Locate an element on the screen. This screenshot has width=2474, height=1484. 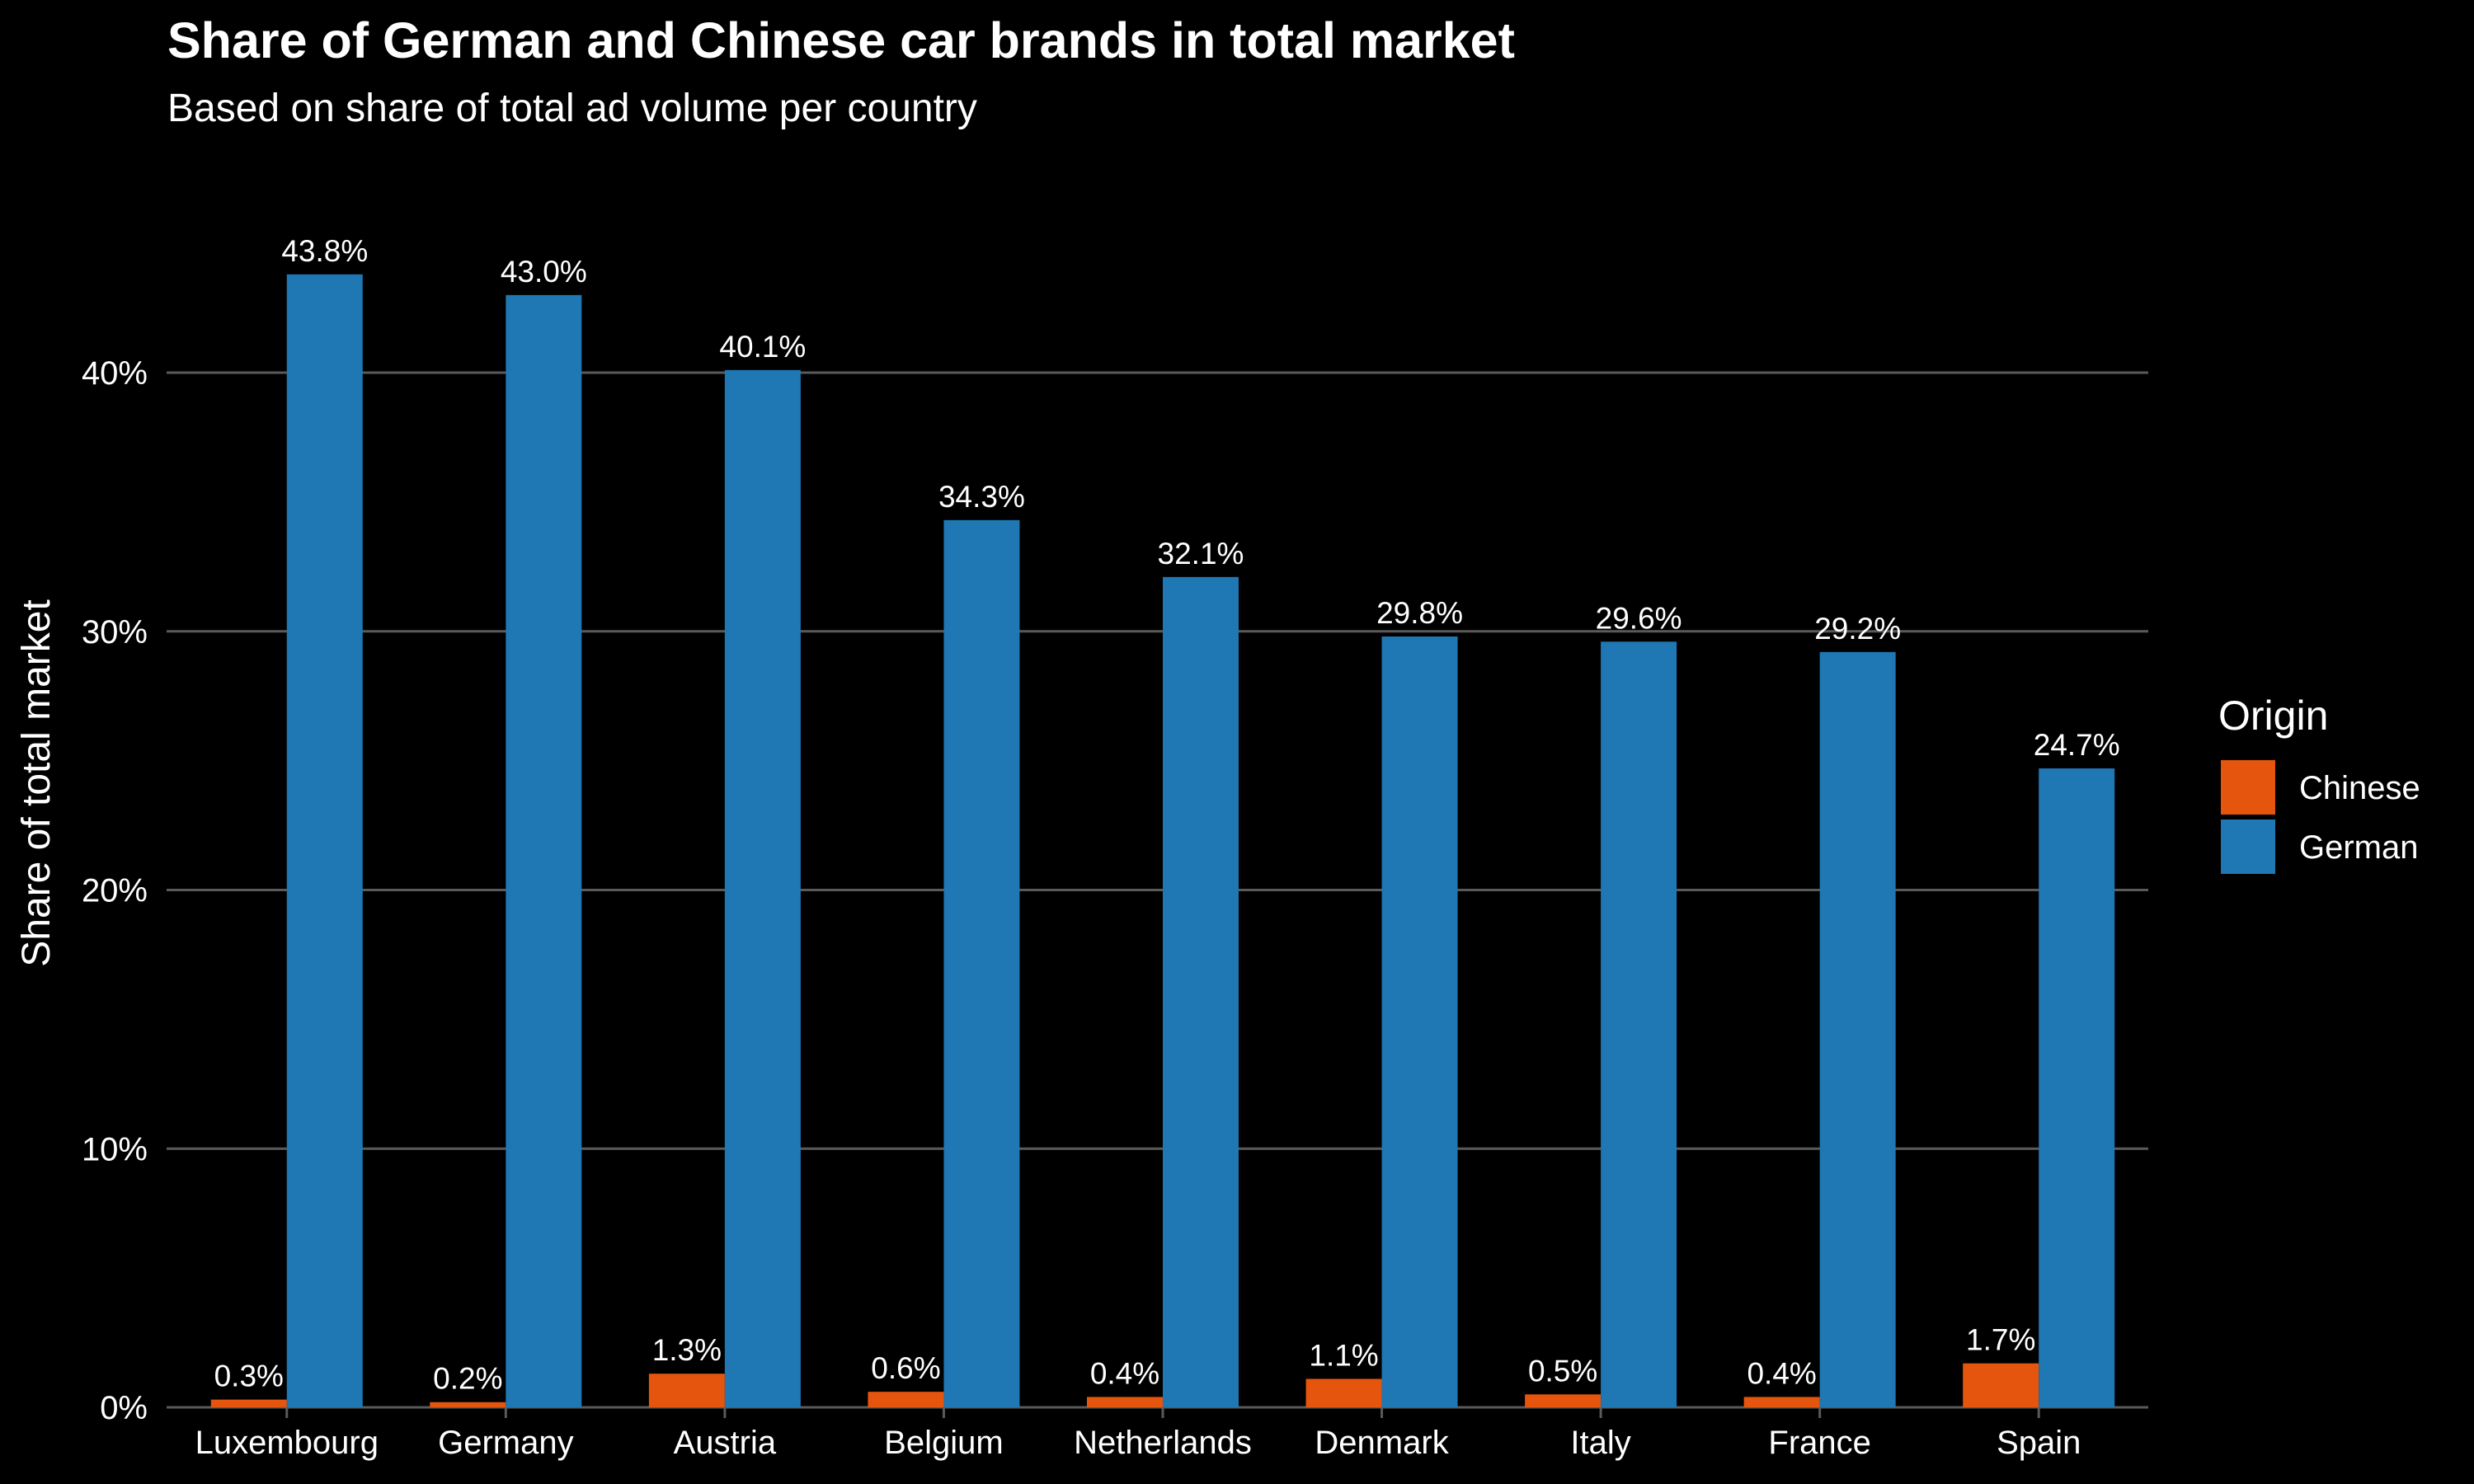
x-tick-label: Denmark is located at coordinates (1382, 1443).